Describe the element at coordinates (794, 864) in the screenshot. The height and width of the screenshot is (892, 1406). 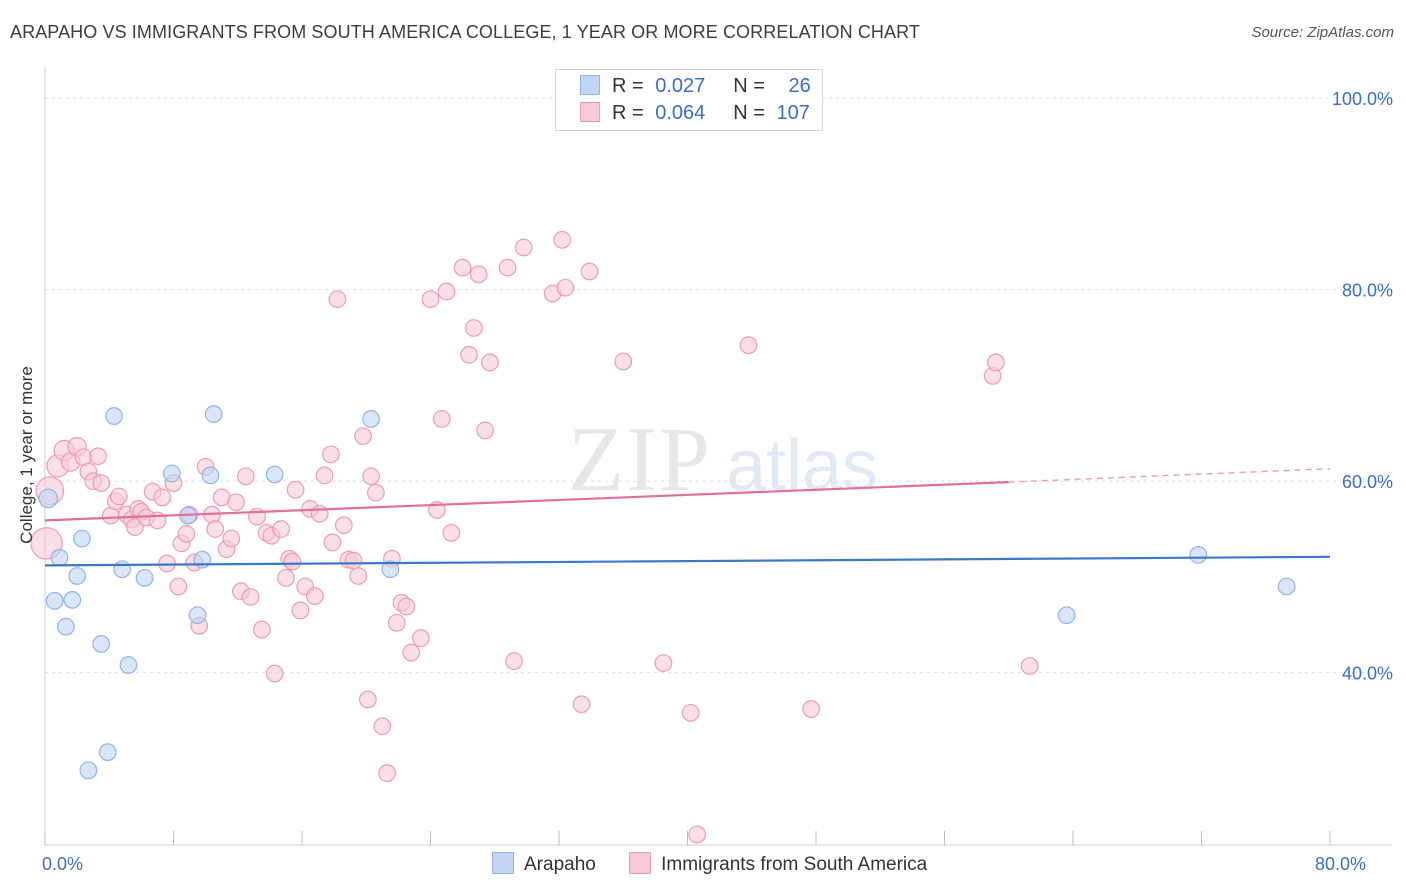
I see `legend-label-immigrants: Immigrants from South America` at that location.